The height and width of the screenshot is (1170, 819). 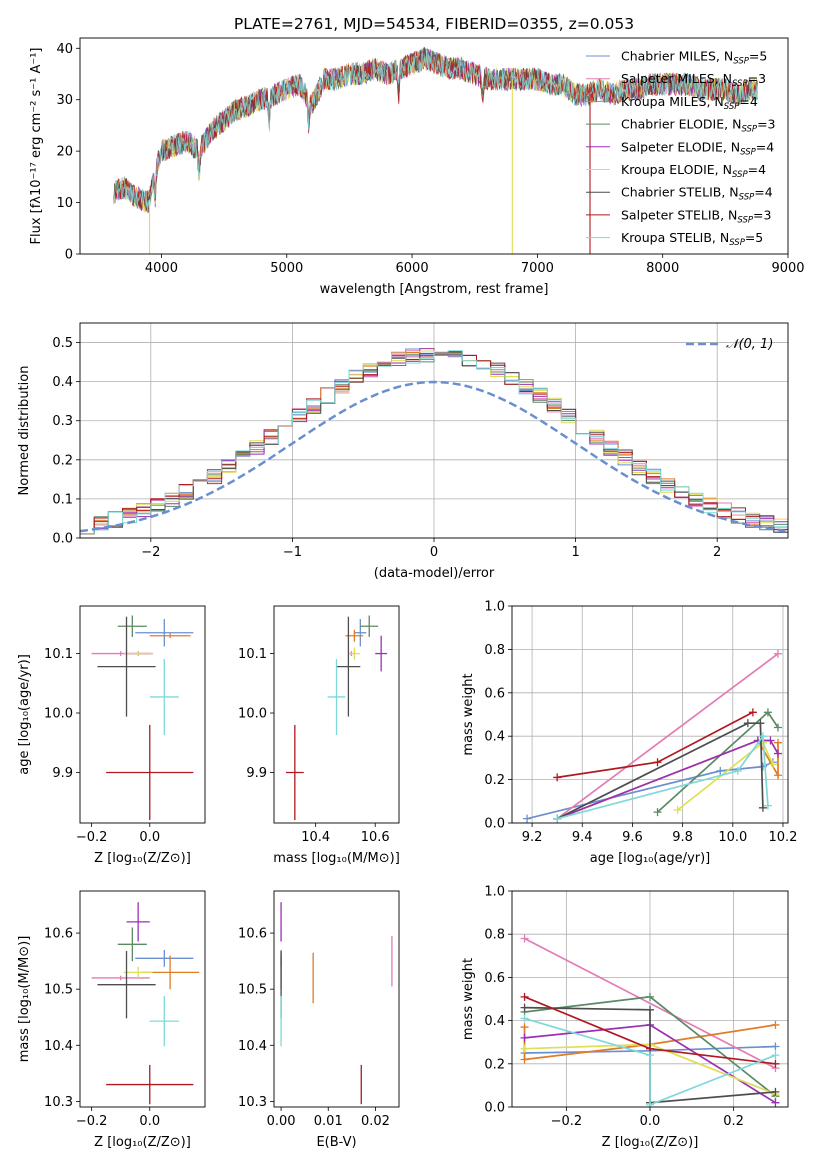 What do you see at coordinates (689, 103) in the screenshot?
I see `legend-label-kroupa-miles: Kroupa MILES, NSSP=4` at bounding box center [689, 103].